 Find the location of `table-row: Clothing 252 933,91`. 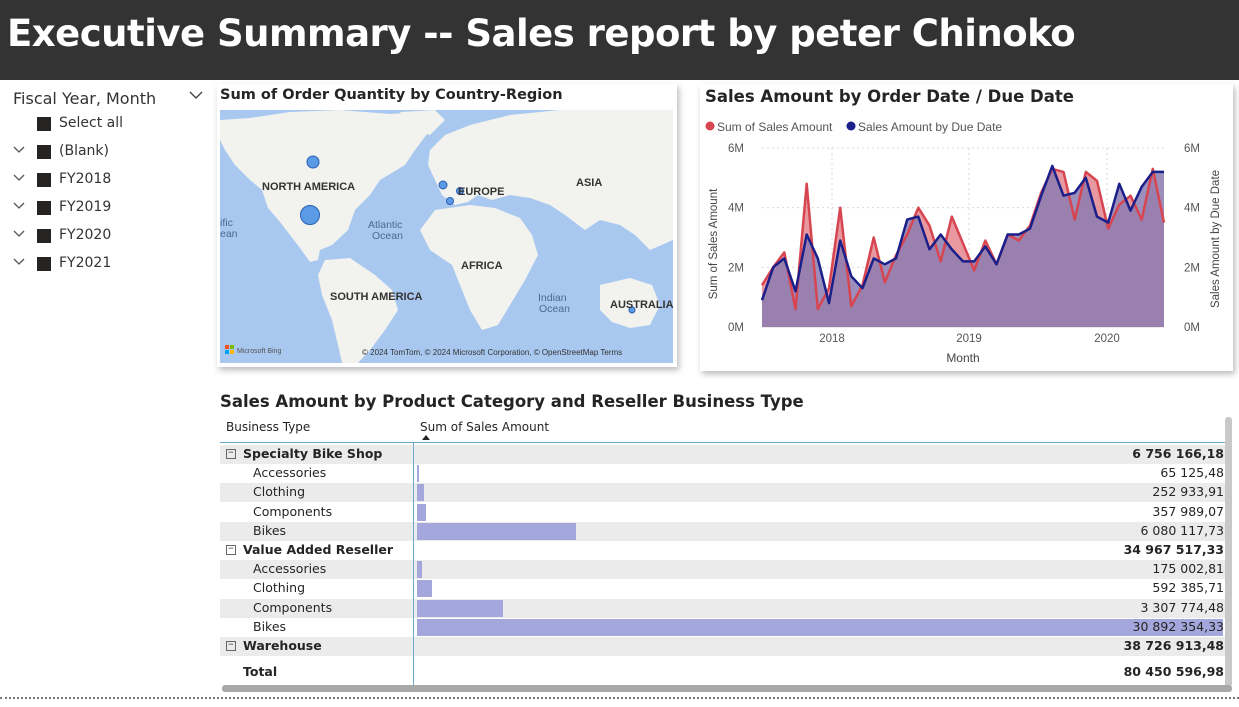

table-row: Clothing 252 933,91 is located at coordinates (723, 493).